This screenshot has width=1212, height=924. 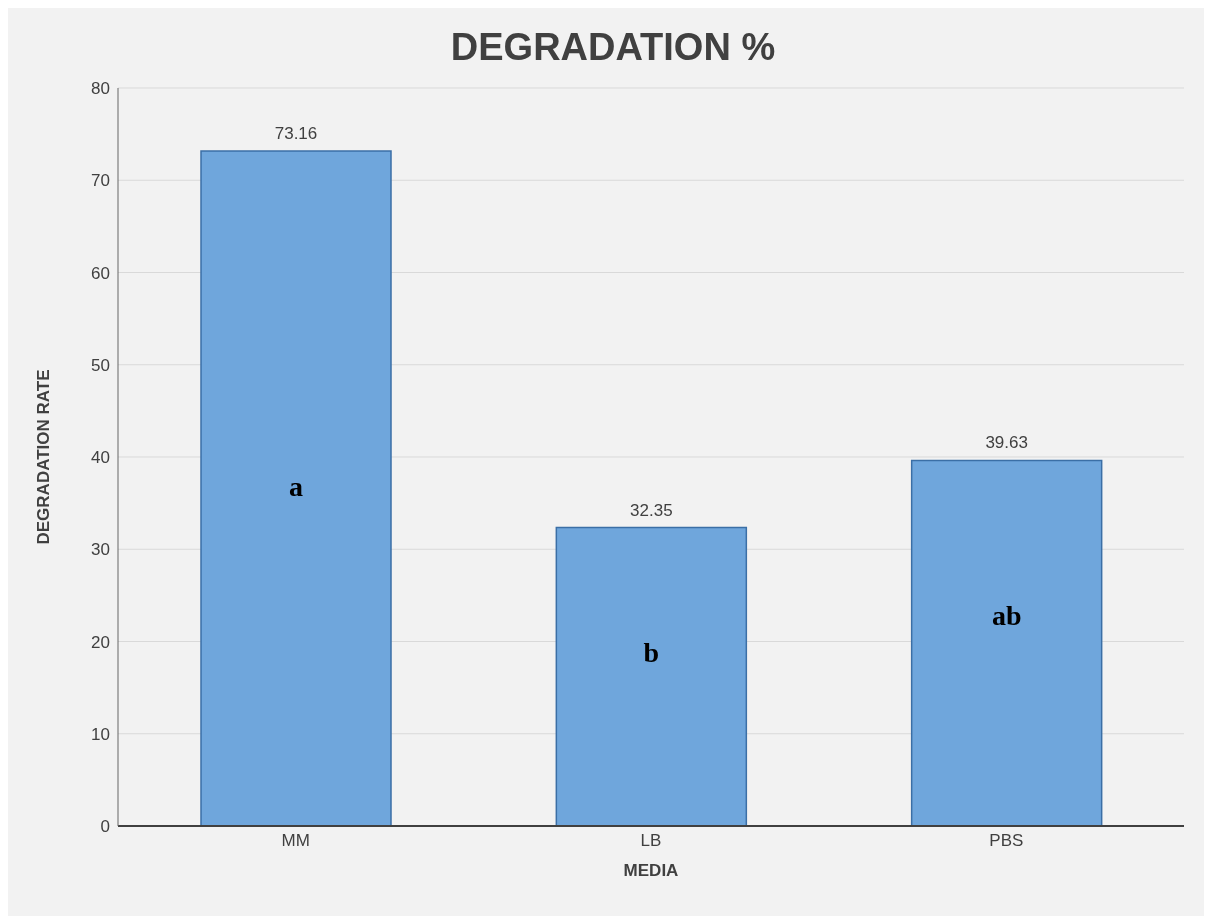 What do you see at coordinates (100, 365) in the screenshot?
I see `y-tick-label: 50` at bounding box center [100, 365].